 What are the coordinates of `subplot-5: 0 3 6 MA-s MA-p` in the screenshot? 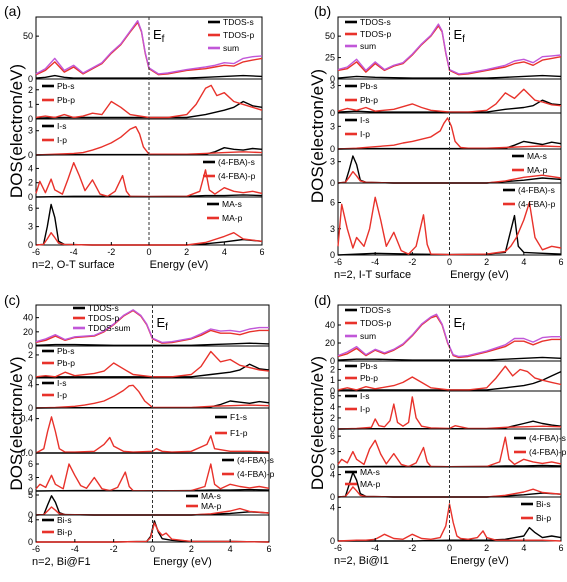 It's located at (145, 223).